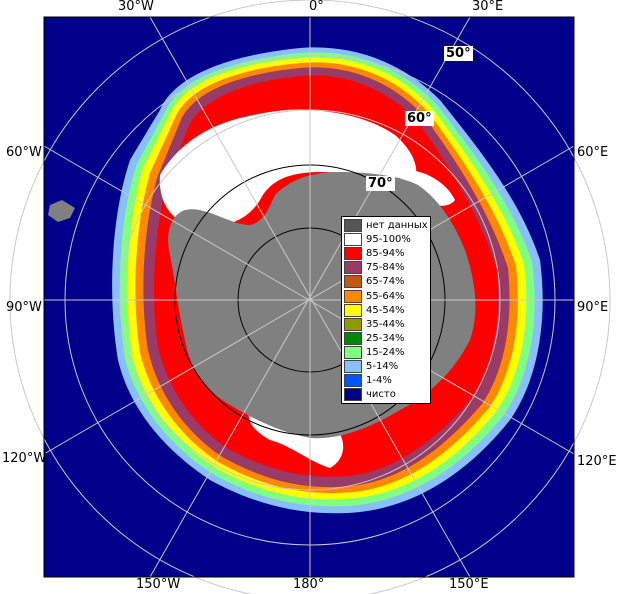 The height and width of the screenshot is (594, 617). What do you see at coordinates (381, 395) in the screenshot?
I see `legend-label: чисто` at bounding box center [381, 395].